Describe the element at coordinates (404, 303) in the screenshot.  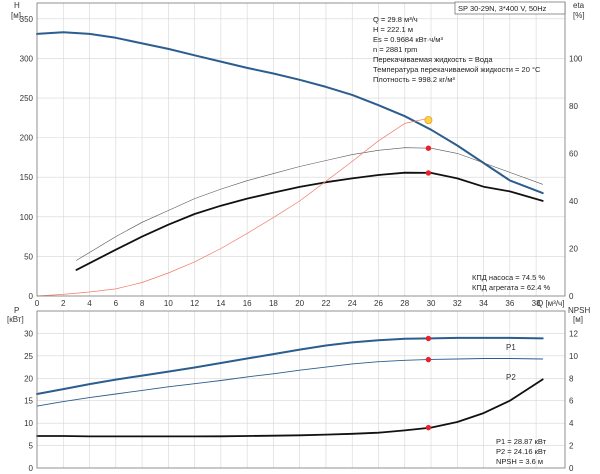
I see `x-tick-label: 28` at that location.